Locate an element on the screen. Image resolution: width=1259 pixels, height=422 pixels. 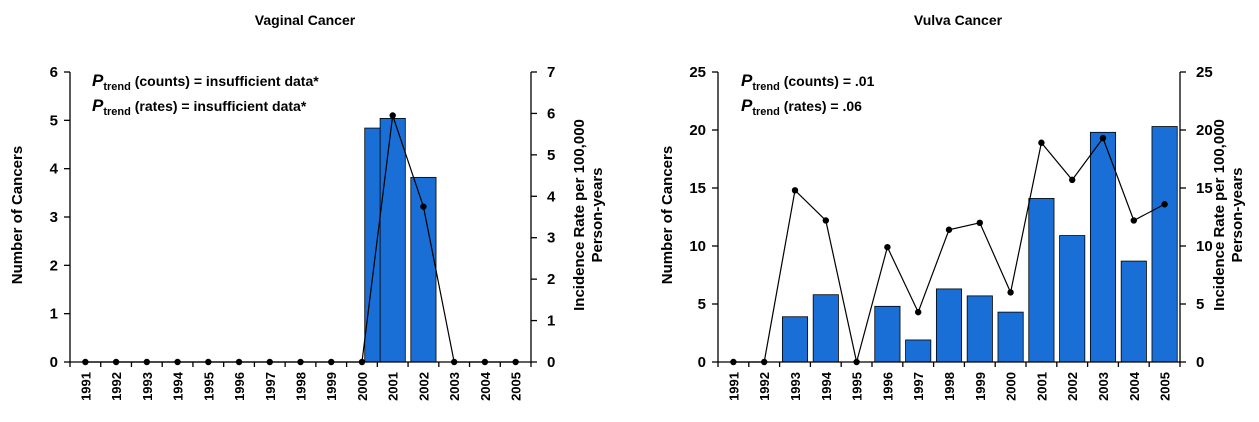
x-tick-label: 1995 is located at coordinates (208, 386).